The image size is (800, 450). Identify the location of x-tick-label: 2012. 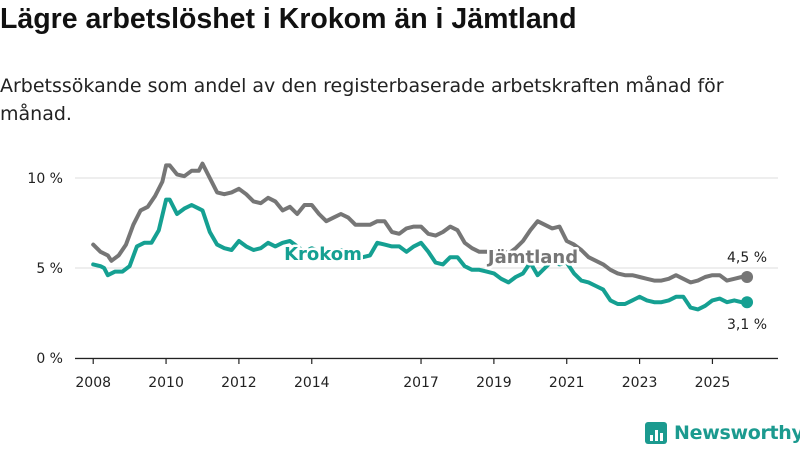
(239, 383).